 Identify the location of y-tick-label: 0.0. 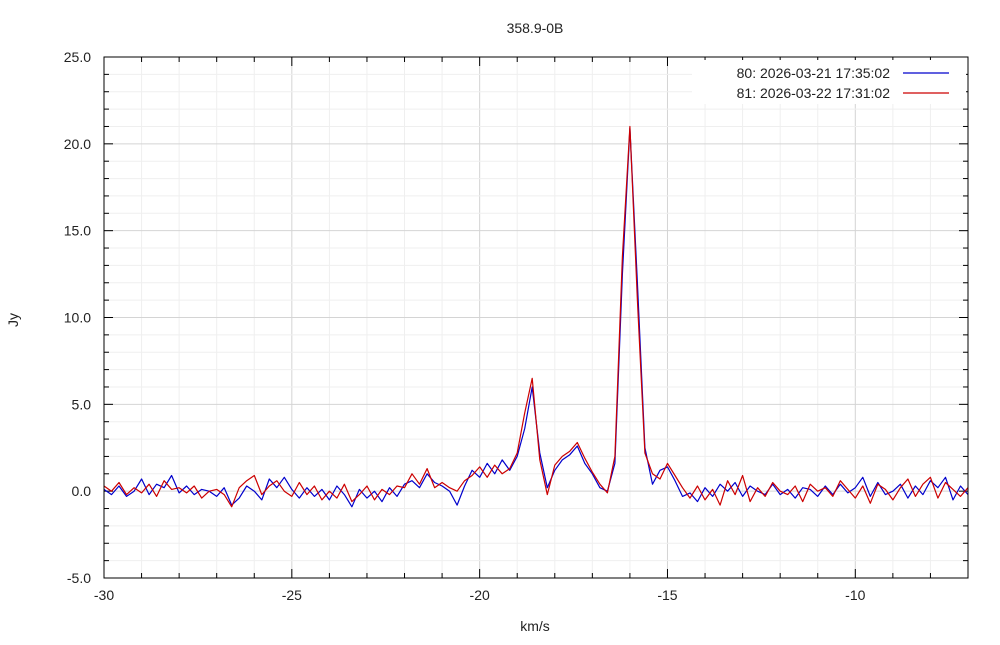
(82, 491).